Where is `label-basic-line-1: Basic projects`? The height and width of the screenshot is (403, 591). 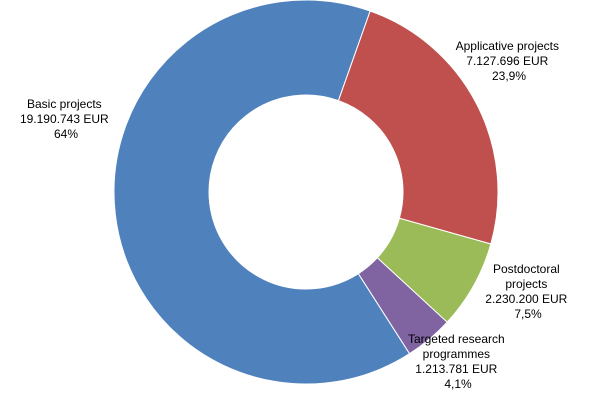
label-basic-line-1: Basic projects is located at coordinates (64, 104).